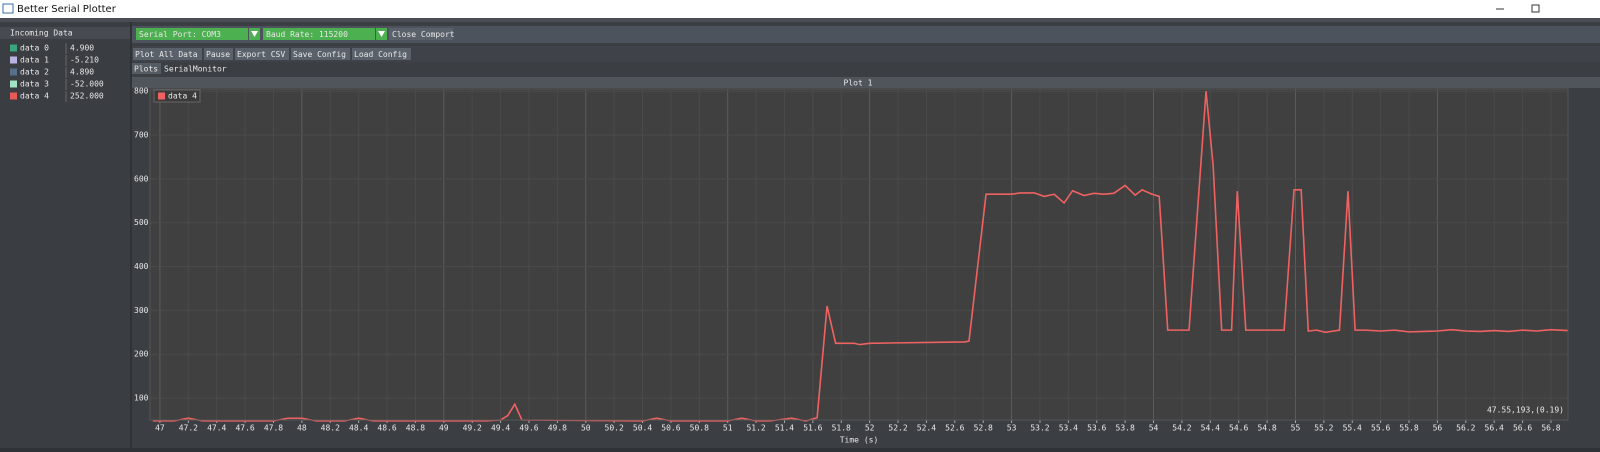 This screenshot has width=1600, height=452. Describe the element at coordinates (161, 96) in the screenshot. I see `legend-swatch` at that location.